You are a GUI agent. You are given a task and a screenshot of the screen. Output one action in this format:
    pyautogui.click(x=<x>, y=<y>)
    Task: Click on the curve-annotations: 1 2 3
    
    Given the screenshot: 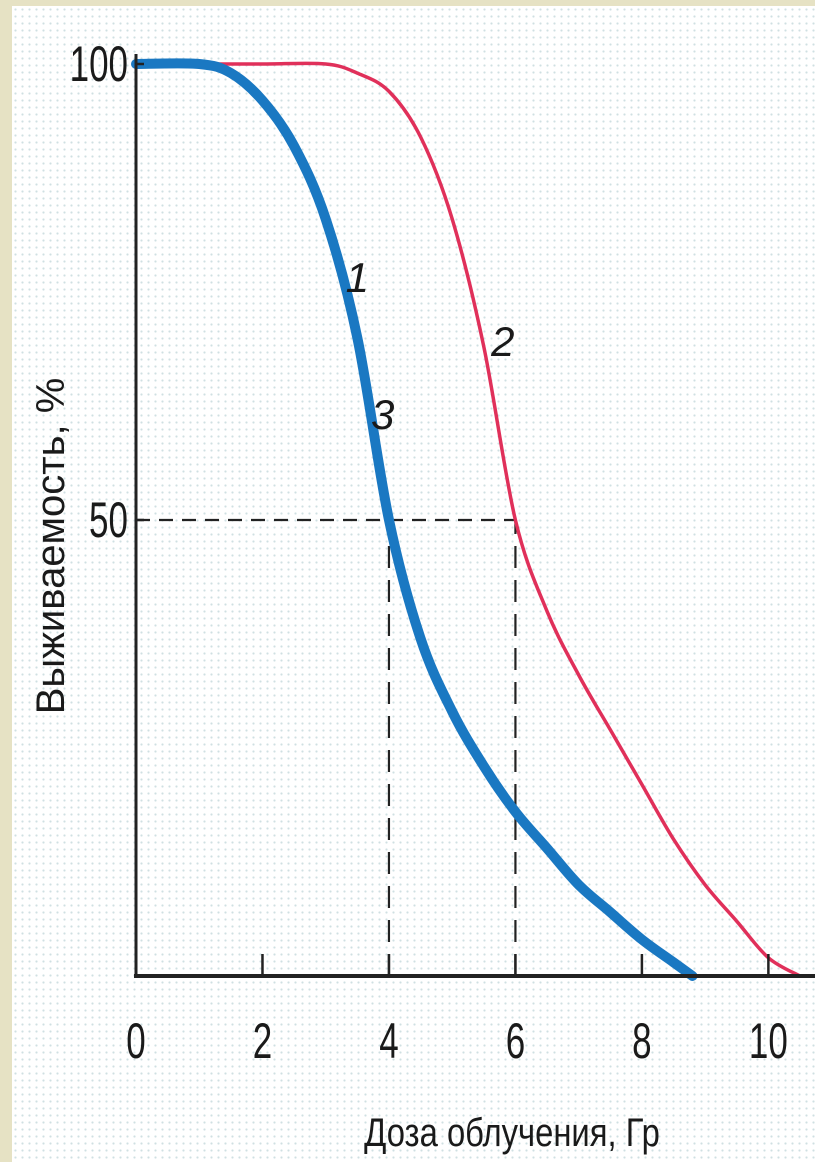 What is the action you would take?
    pyautogui.click(x=430, y=346)
    